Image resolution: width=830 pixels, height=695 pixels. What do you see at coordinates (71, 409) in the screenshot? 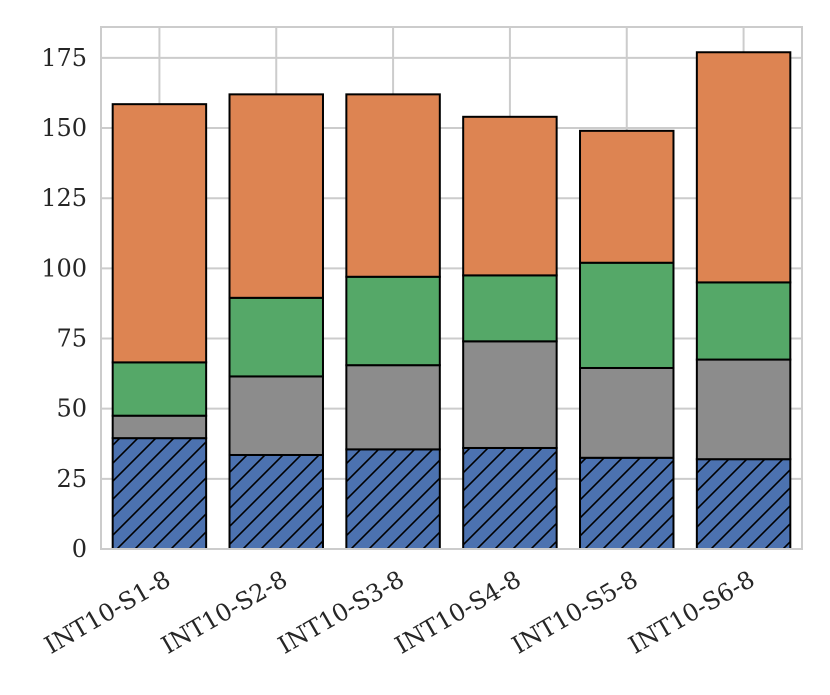
I see `y-tick-label: 50` at bounding box center [71, 409].